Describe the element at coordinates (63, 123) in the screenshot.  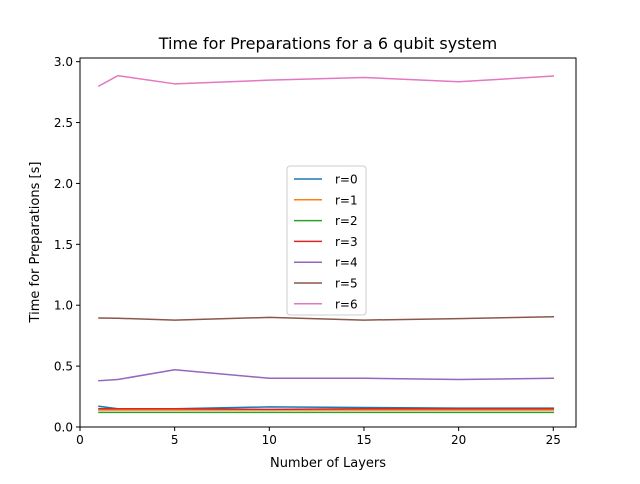
I see `y-tick-label: 2.5` at that location.